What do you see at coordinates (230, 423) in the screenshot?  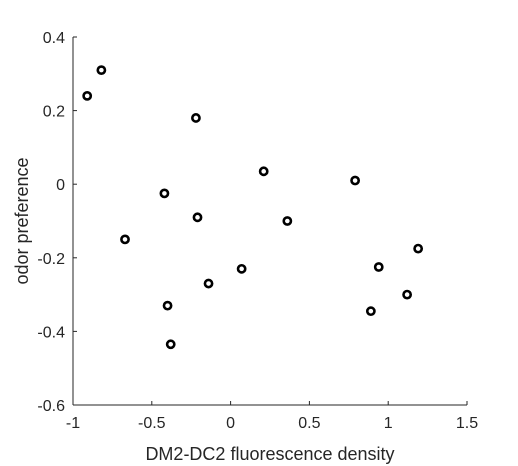 I see `x-tick-label: 0` at bounding box center [230, 423].